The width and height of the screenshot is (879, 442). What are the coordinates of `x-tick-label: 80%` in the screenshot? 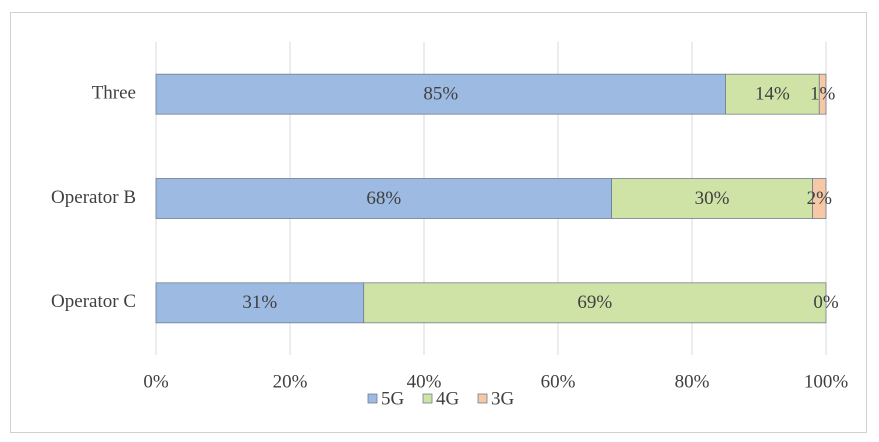 It's located at (692, 381).